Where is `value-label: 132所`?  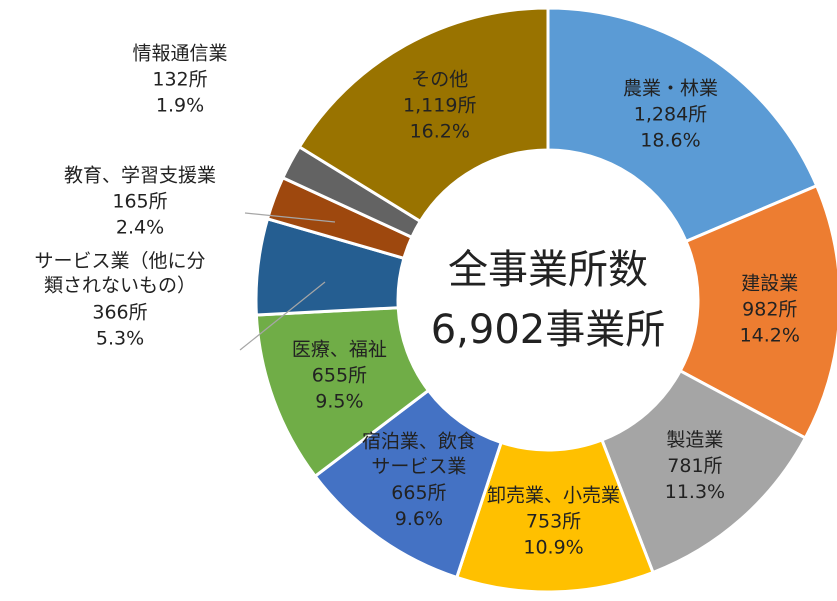
value-label: 132所 is located at coordinates (179, 80).